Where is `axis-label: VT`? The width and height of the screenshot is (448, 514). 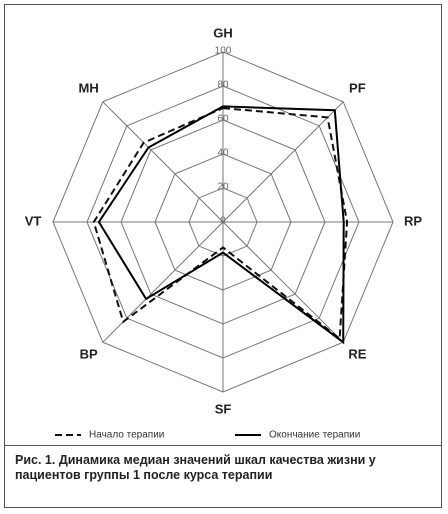
axis-label: VT is located at coordinates (33, 220).